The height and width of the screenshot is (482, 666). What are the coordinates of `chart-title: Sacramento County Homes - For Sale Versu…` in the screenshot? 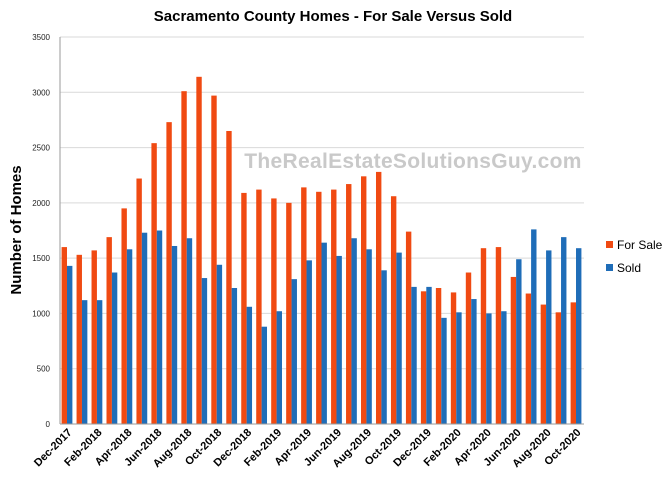 It's located at (333, 16).